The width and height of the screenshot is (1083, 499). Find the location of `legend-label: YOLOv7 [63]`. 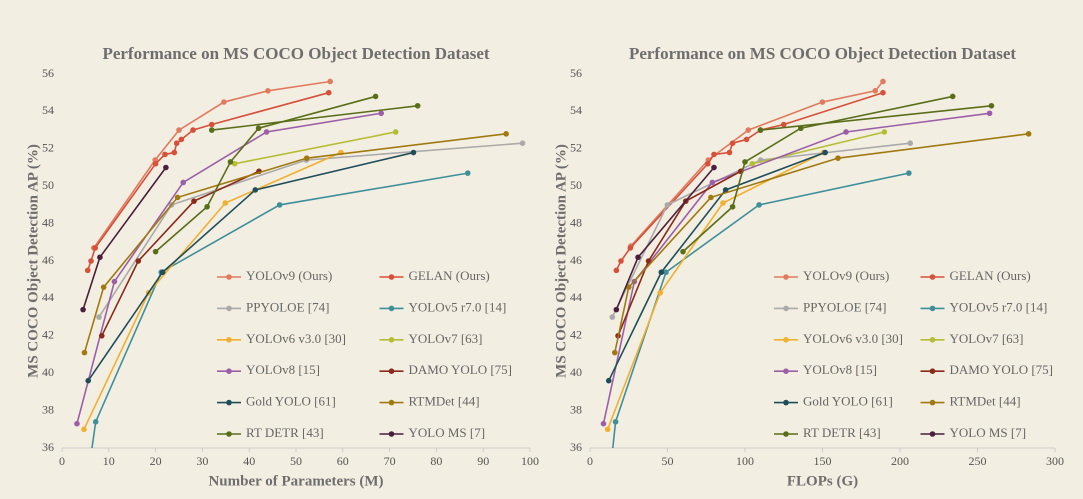

legend-label: YOLOv7 [63] is located at coordinates (446, 338).